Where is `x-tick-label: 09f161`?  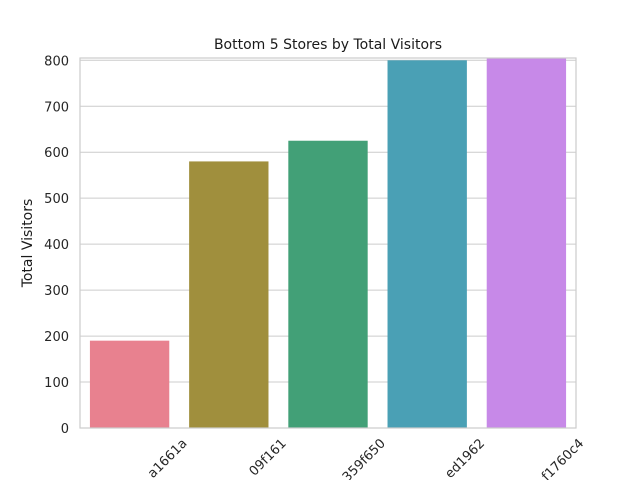 x-tick-label: 09f161 is located at coordinates (268, 457).